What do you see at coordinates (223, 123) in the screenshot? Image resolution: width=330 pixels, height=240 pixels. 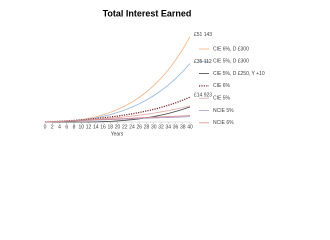 I see `legend-label: NCIE 6%` at bounding box center [223, 123].